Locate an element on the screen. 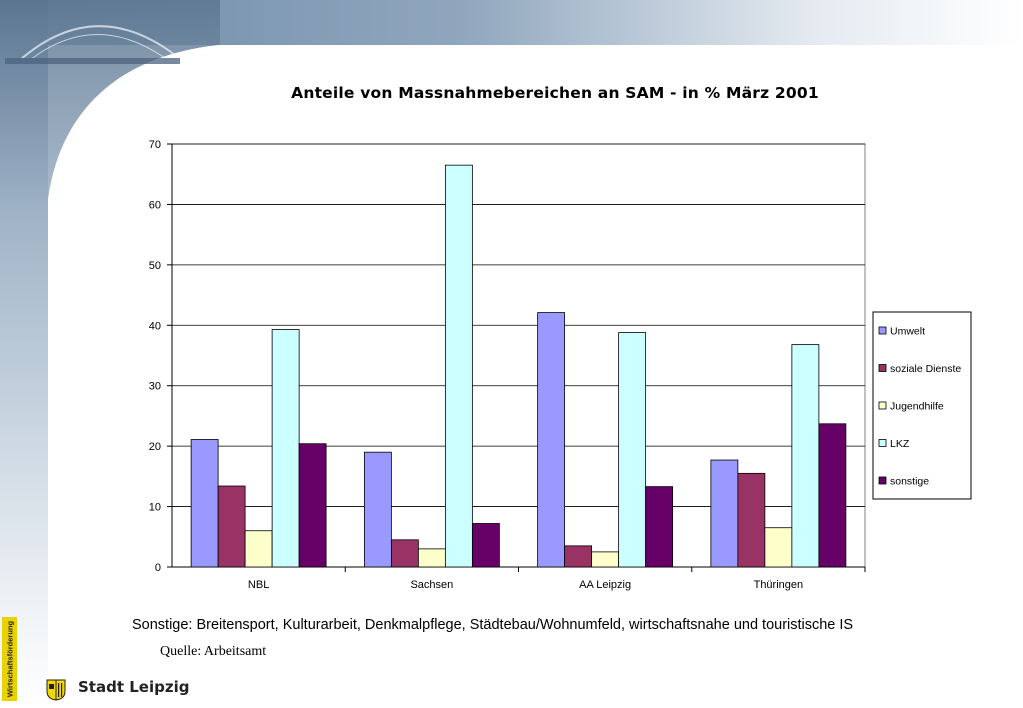 The image size is (1023, 708). side-label: Wirtschaftsförderung is located at coordinates (9, 659).